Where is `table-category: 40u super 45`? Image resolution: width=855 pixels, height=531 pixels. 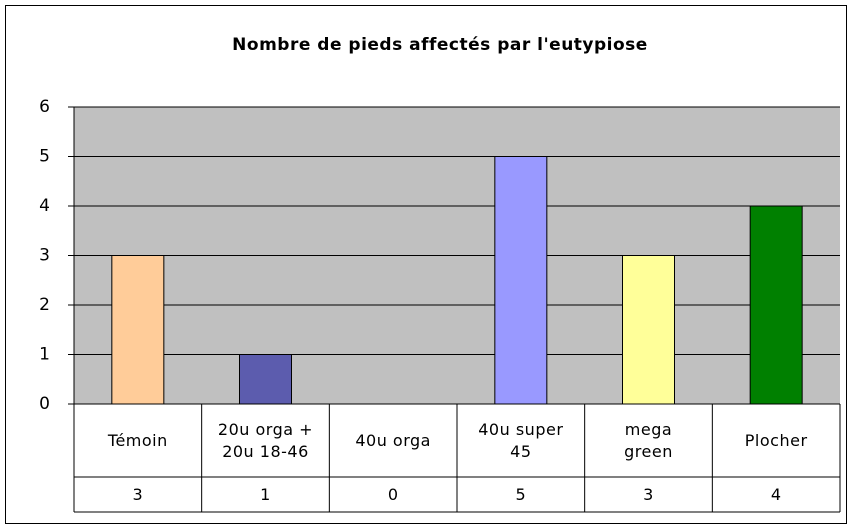 table-category: 40u super 45 is located at coordinates (521, 440).